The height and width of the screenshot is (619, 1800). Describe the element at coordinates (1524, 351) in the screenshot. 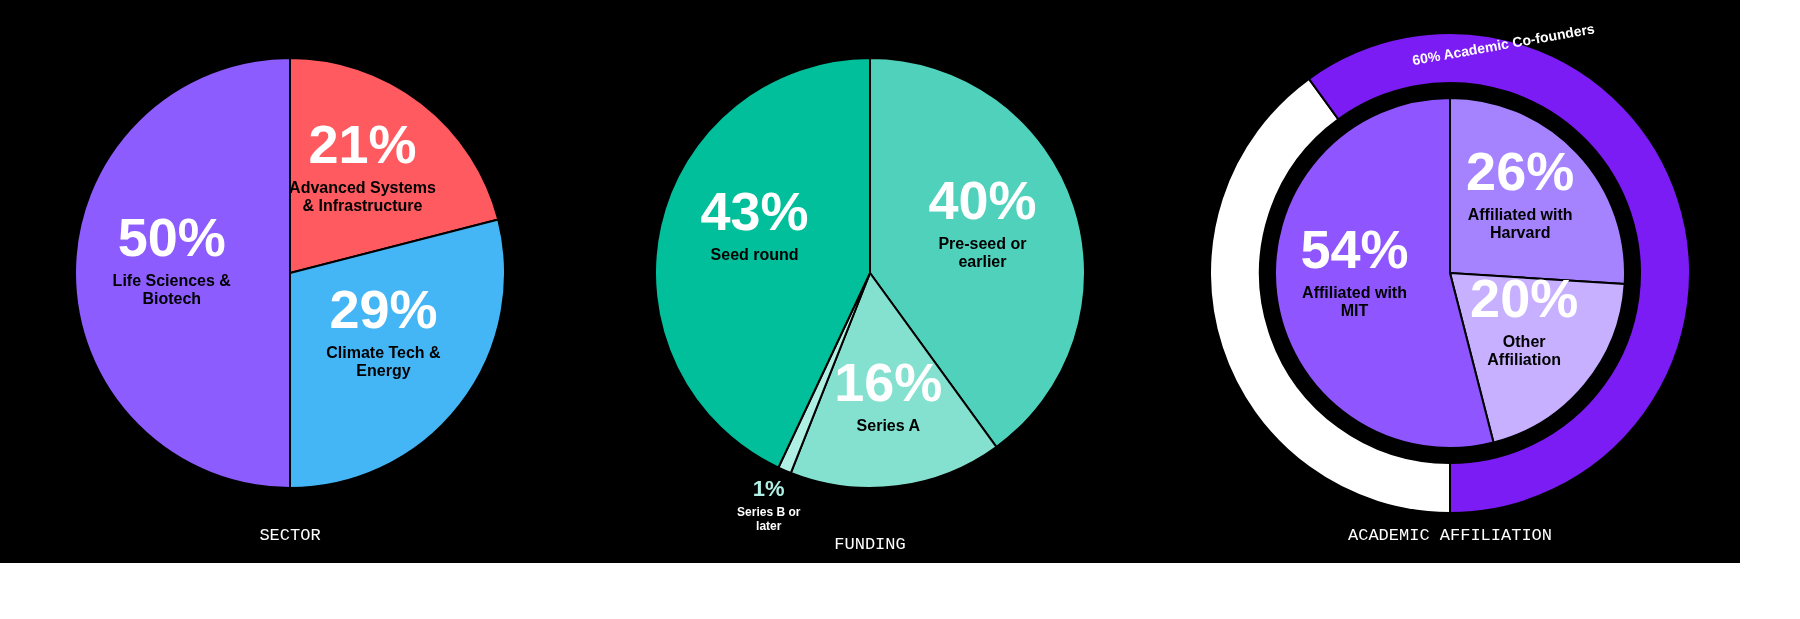

I see `slice-label: Other Affiliation` at that location.